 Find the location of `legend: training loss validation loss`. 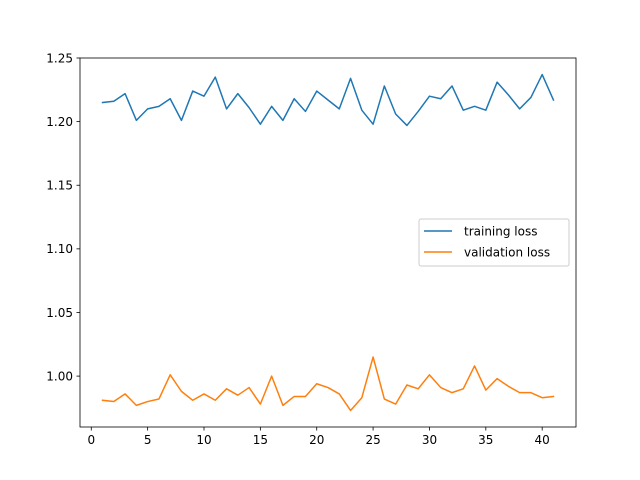

legend: training loss validation loss is located at coordinates (494, 242).